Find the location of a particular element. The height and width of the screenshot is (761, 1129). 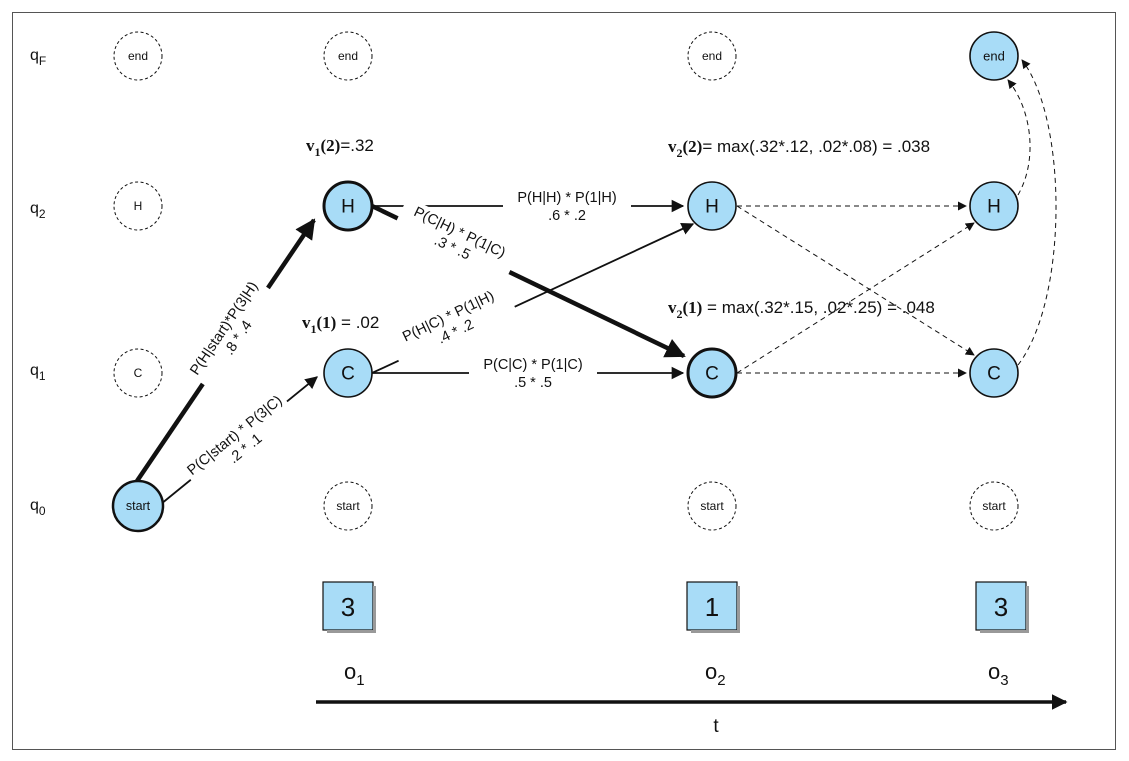

edge-label-H-H: P(H|H) * P(1|H) .6 * .2 is located at coordinates (567, 206).